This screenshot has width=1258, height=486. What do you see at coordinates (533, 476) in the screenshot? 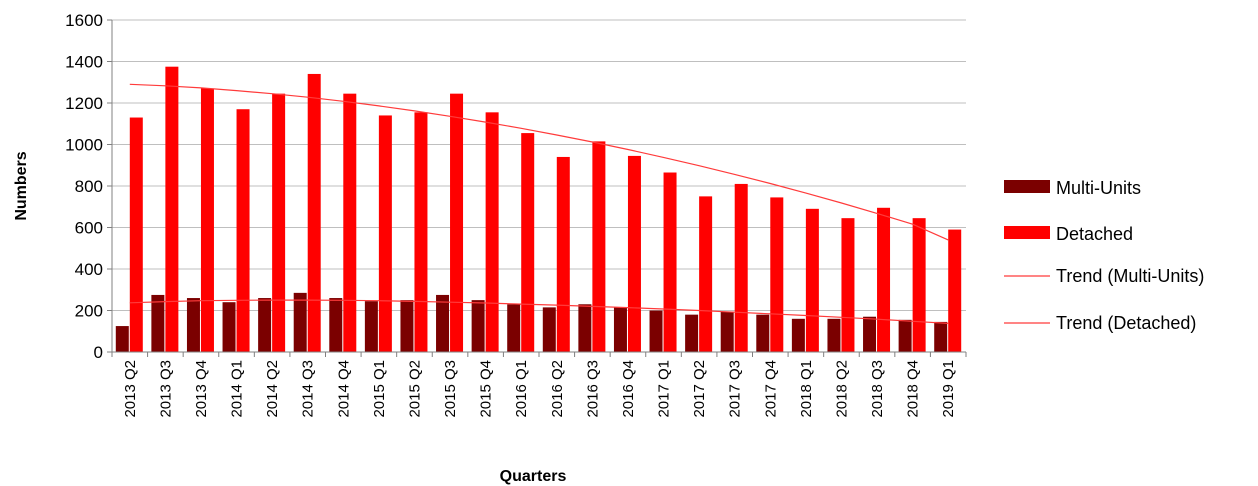
I see `x-axis-label: Quarters` at bounding box center [533, 476].